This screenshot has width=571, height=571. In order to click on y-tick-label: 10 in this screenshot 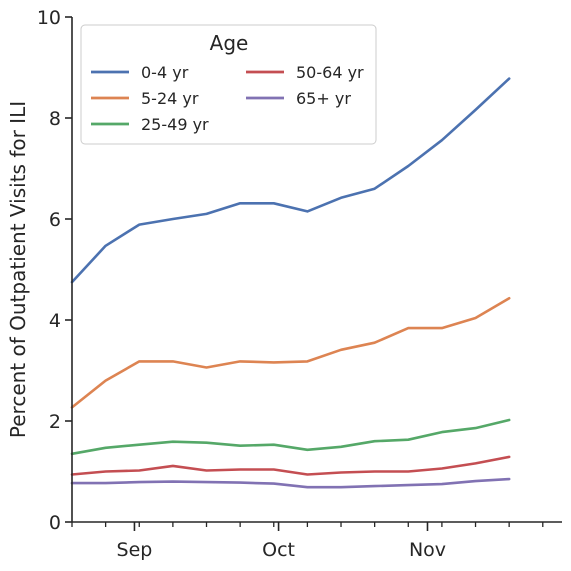, I will do `click(49, 18)`.